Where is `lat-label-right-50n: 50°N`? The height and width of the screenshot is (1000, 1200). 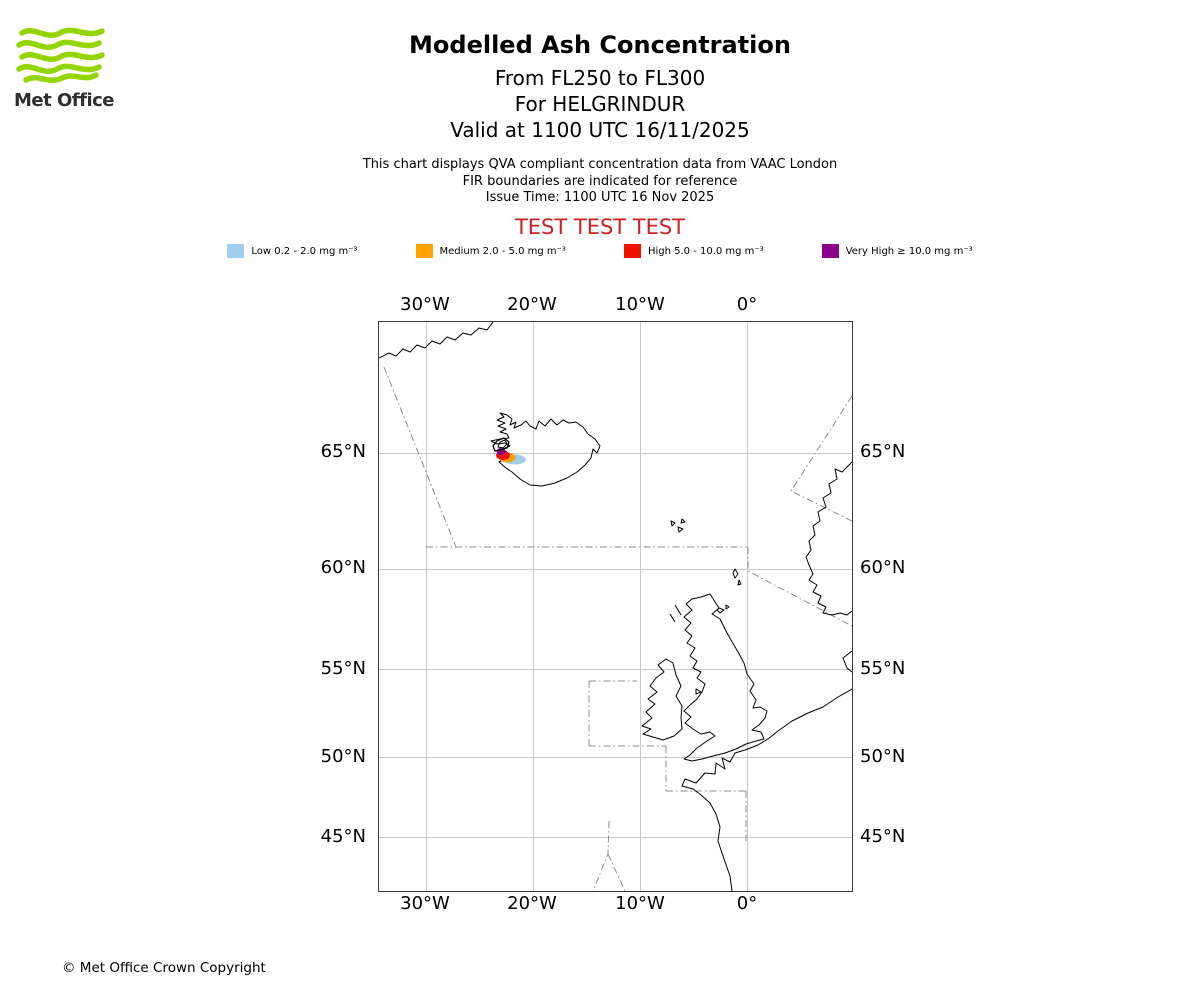
lat-label-right-50n: 50°N is located at coordinates (883, 756).